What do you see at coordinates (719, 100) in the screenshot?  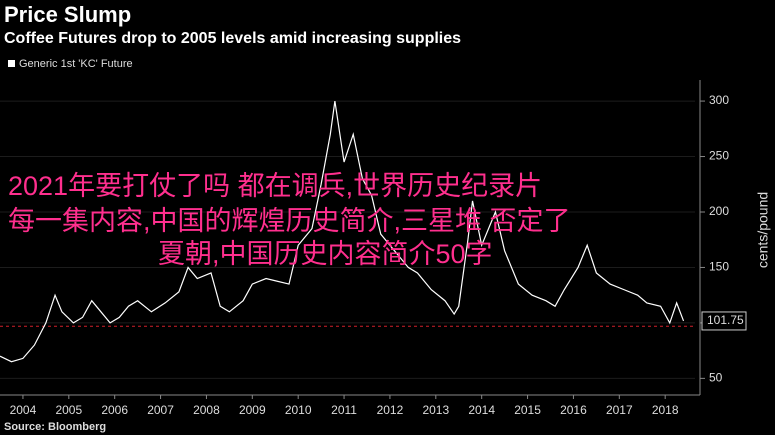 I see `y-tick-label: 300` at bounding box center [719, 100].